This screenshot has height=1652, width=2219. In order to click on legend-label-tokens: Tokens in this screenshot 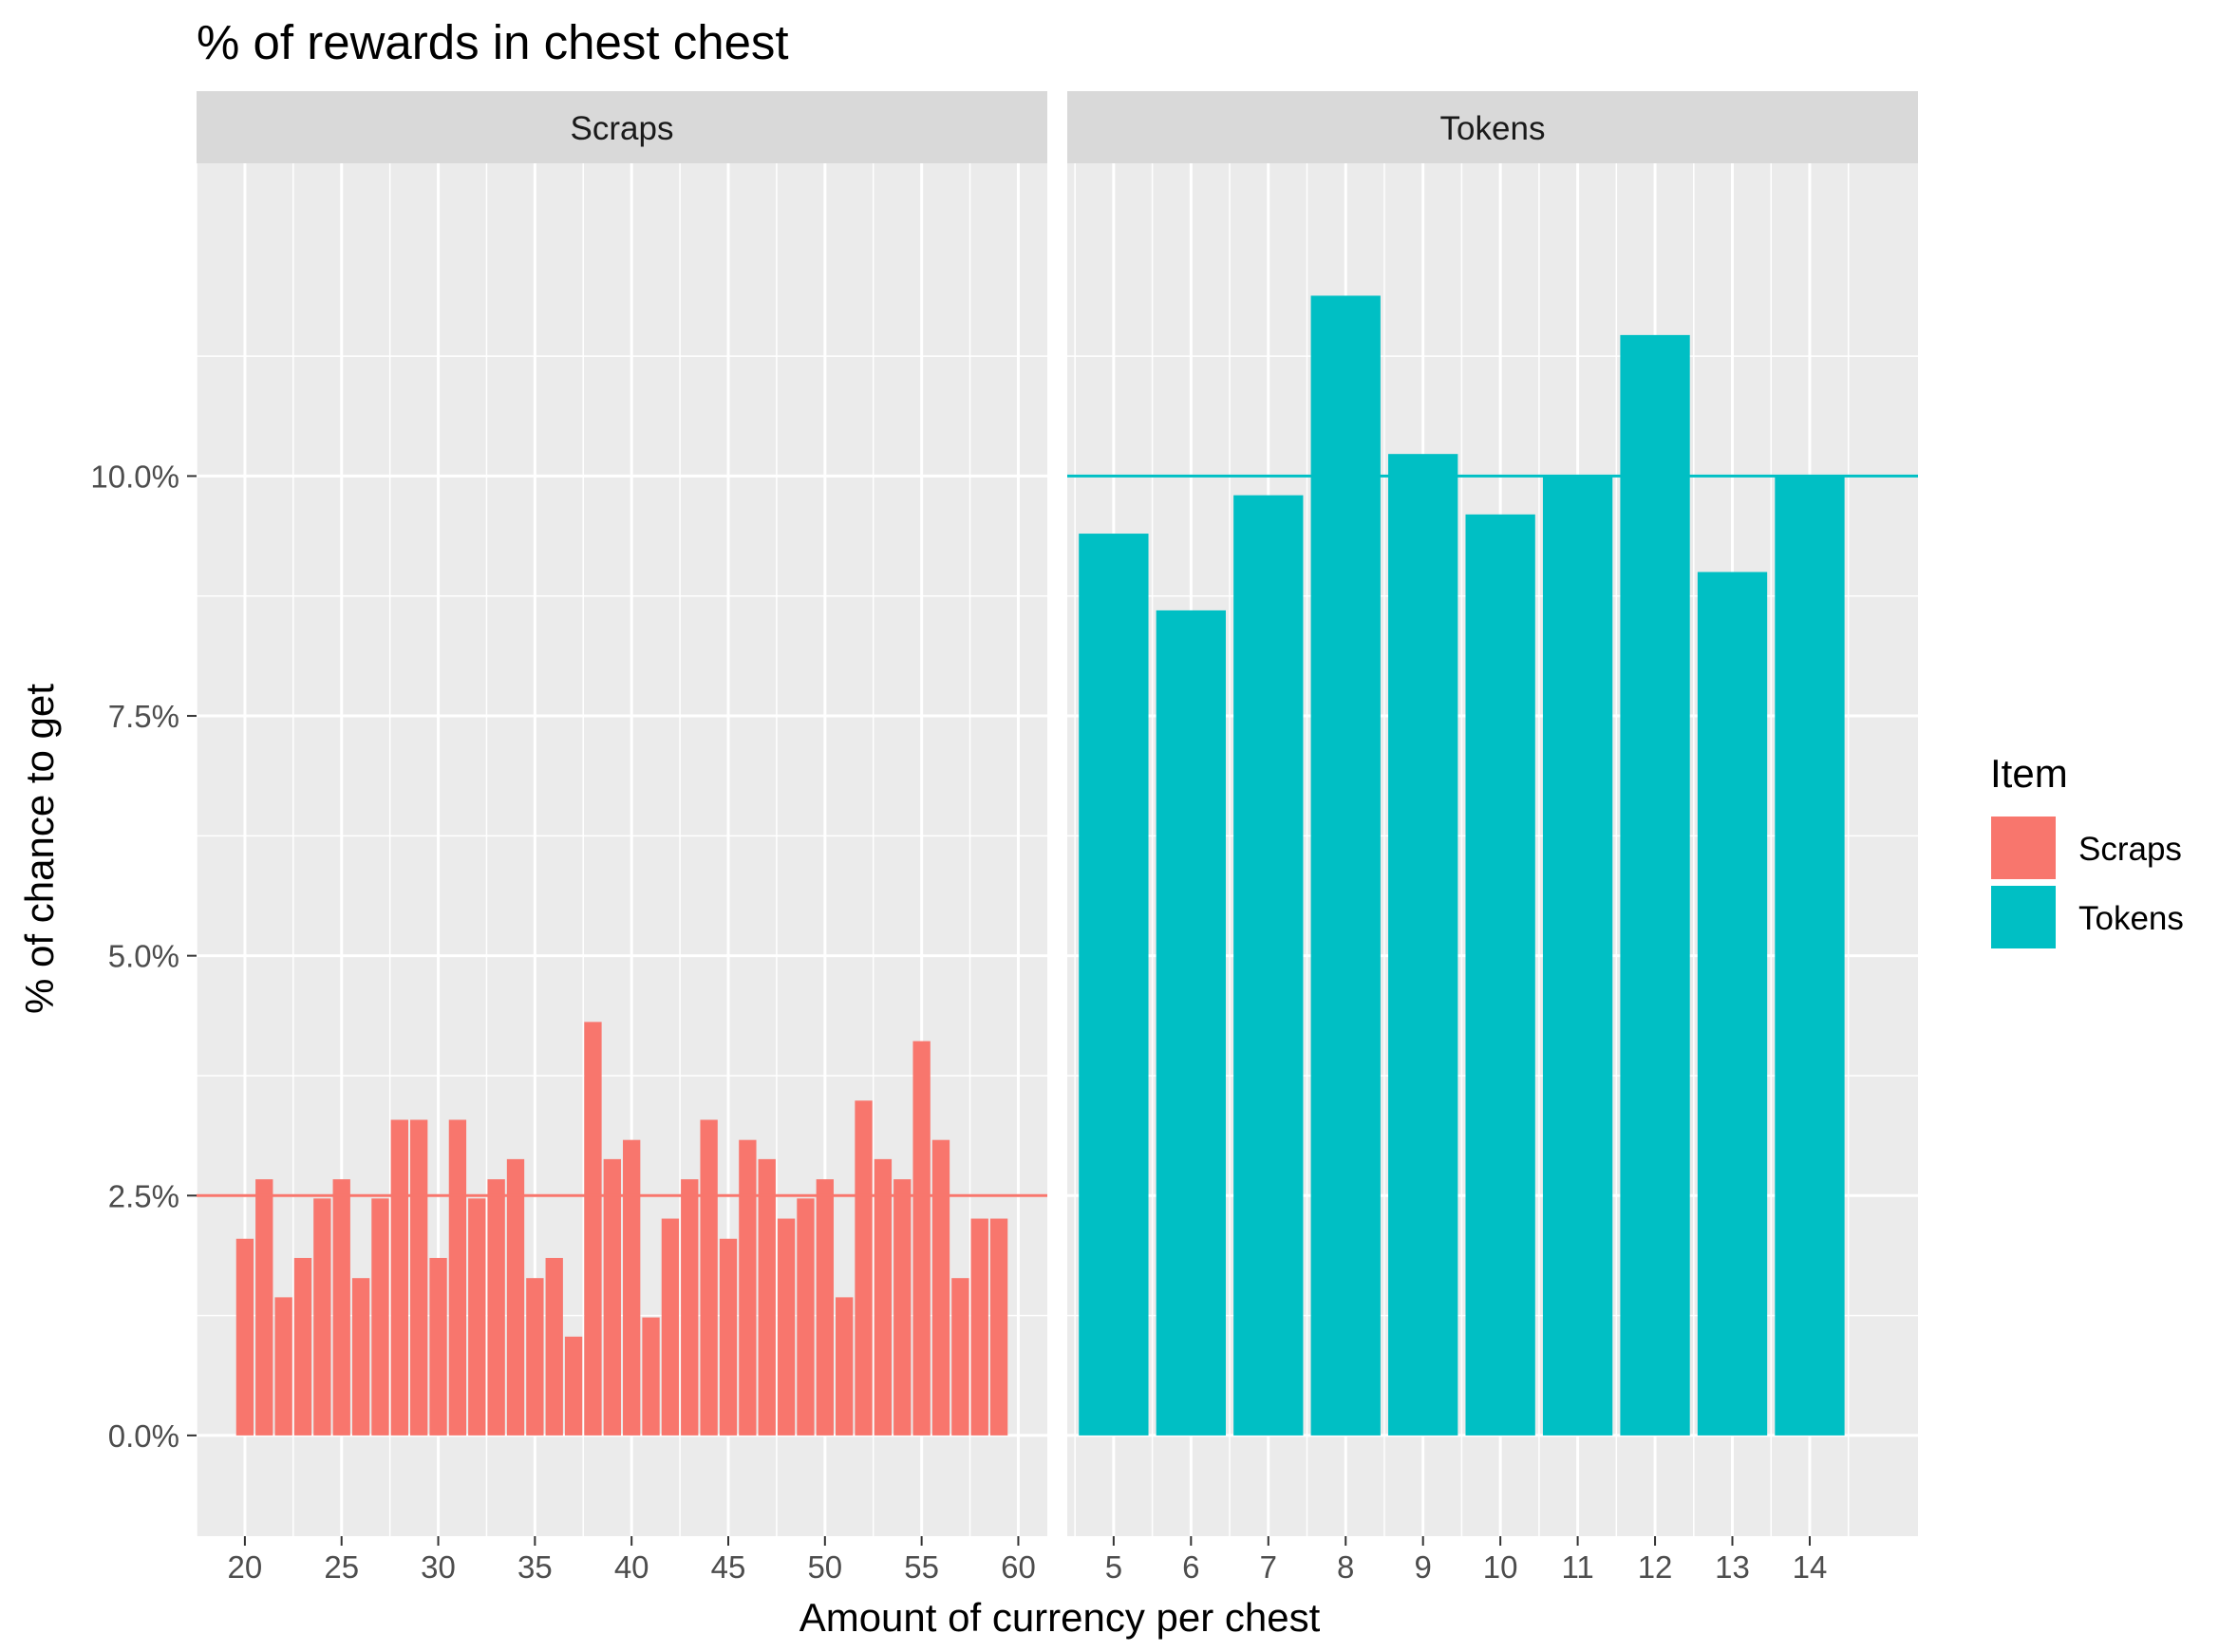, I will do `click(2131, 918)`.